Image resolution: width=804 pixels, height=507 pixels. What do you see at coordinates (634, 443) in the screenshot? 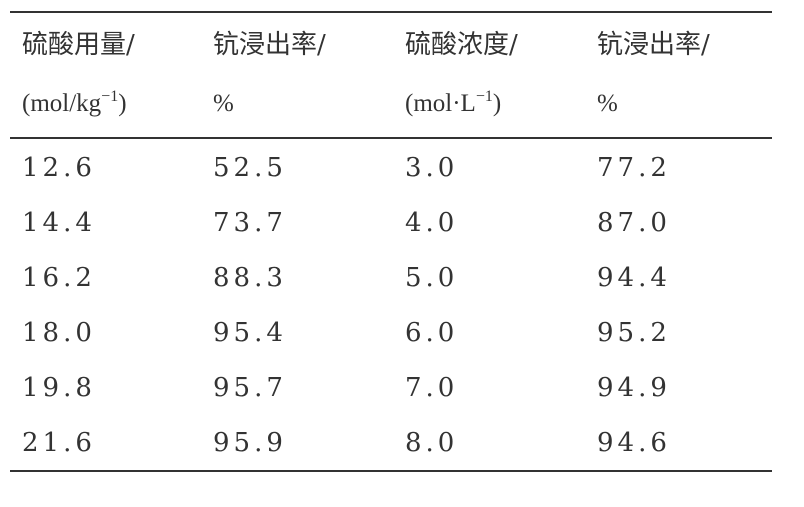
I see `table-cell: 94.6` at bounding box center [634, 443].